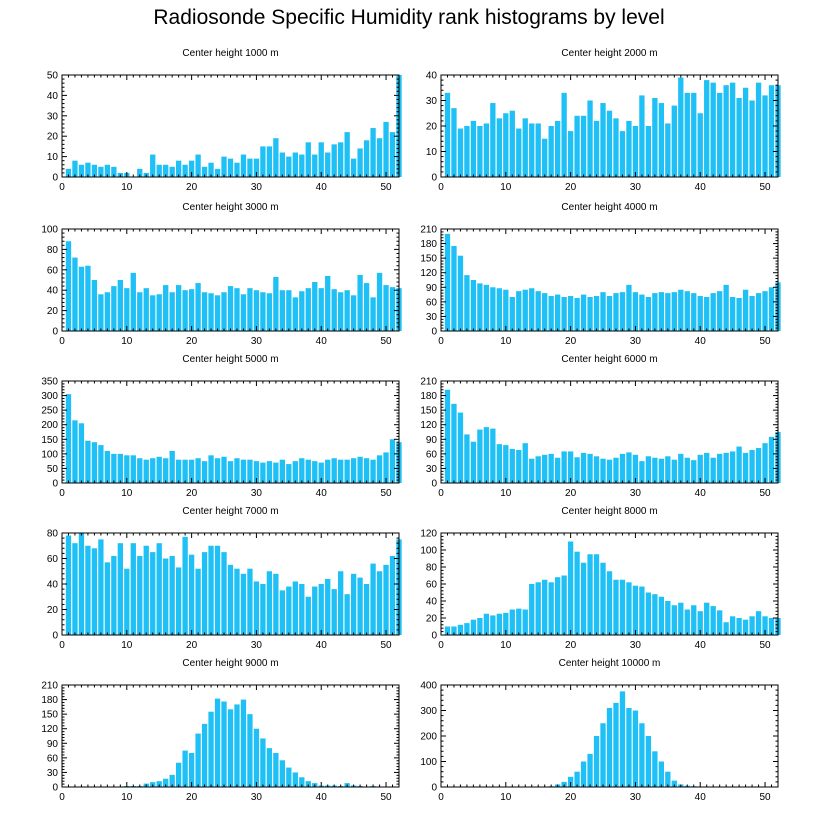  What do you see at coordinates (609, 359) in the screenshot?
I see `panel-title: Center height 6000 m` at bounding box center [609, 359].